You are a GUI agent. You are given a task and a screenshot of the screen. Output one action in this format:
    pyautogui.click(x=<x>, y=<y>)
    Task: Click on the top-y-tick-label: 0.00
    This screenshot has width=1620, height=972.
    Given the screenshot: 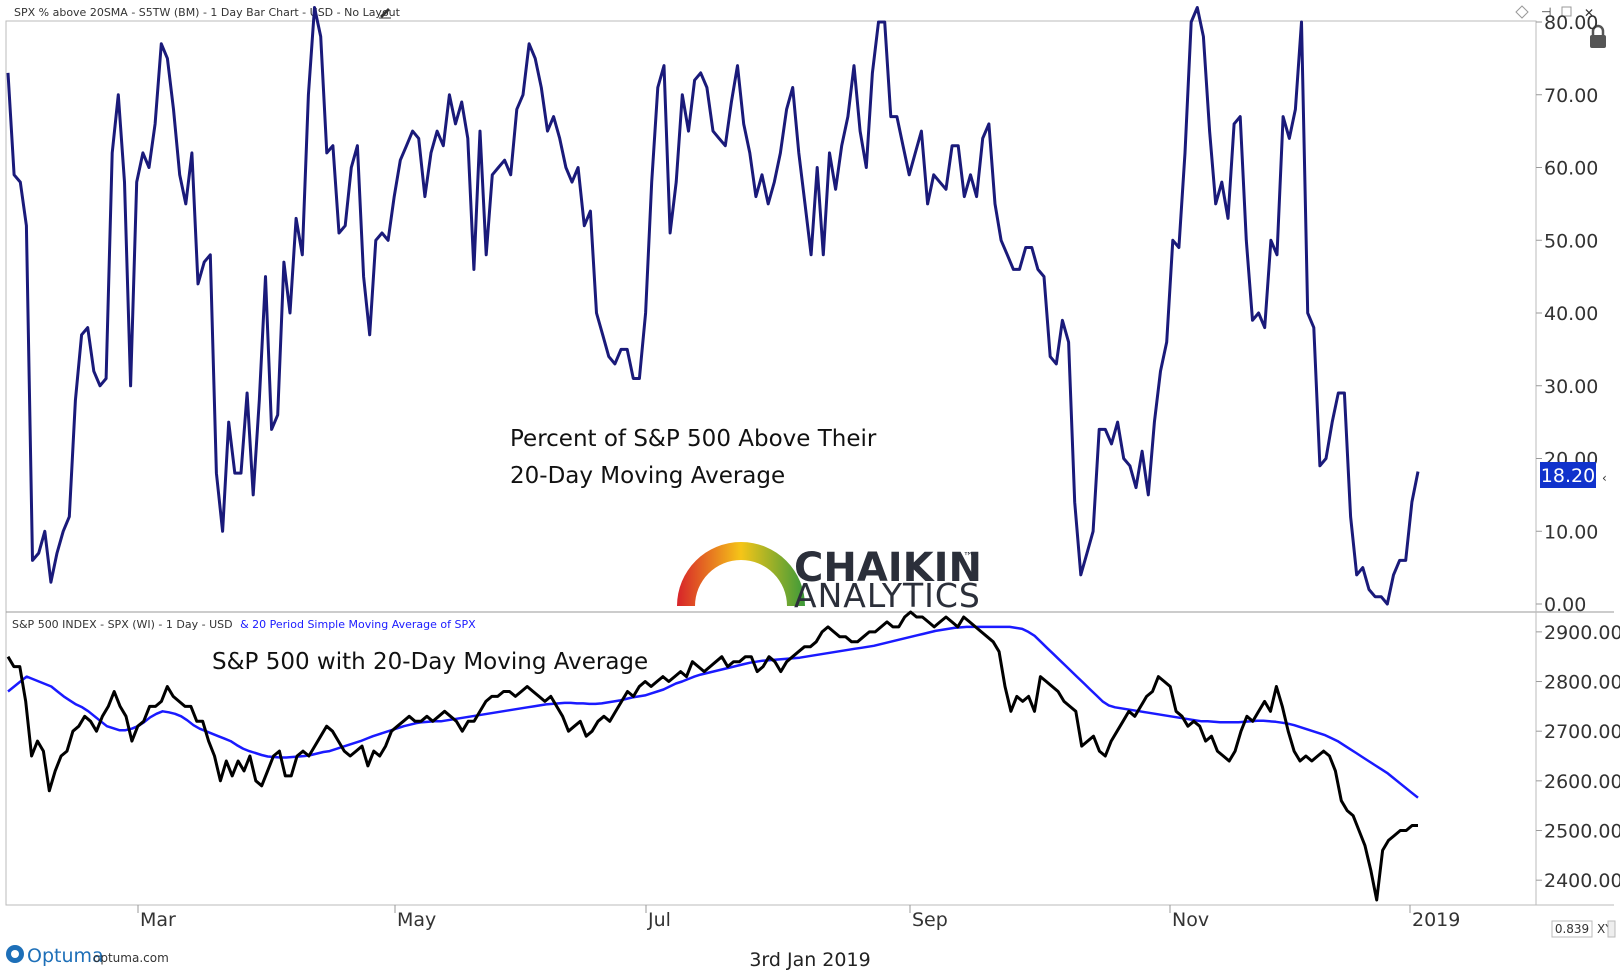 What is the action you would take?
    pyautogui.click(x=1565, y=605)
    